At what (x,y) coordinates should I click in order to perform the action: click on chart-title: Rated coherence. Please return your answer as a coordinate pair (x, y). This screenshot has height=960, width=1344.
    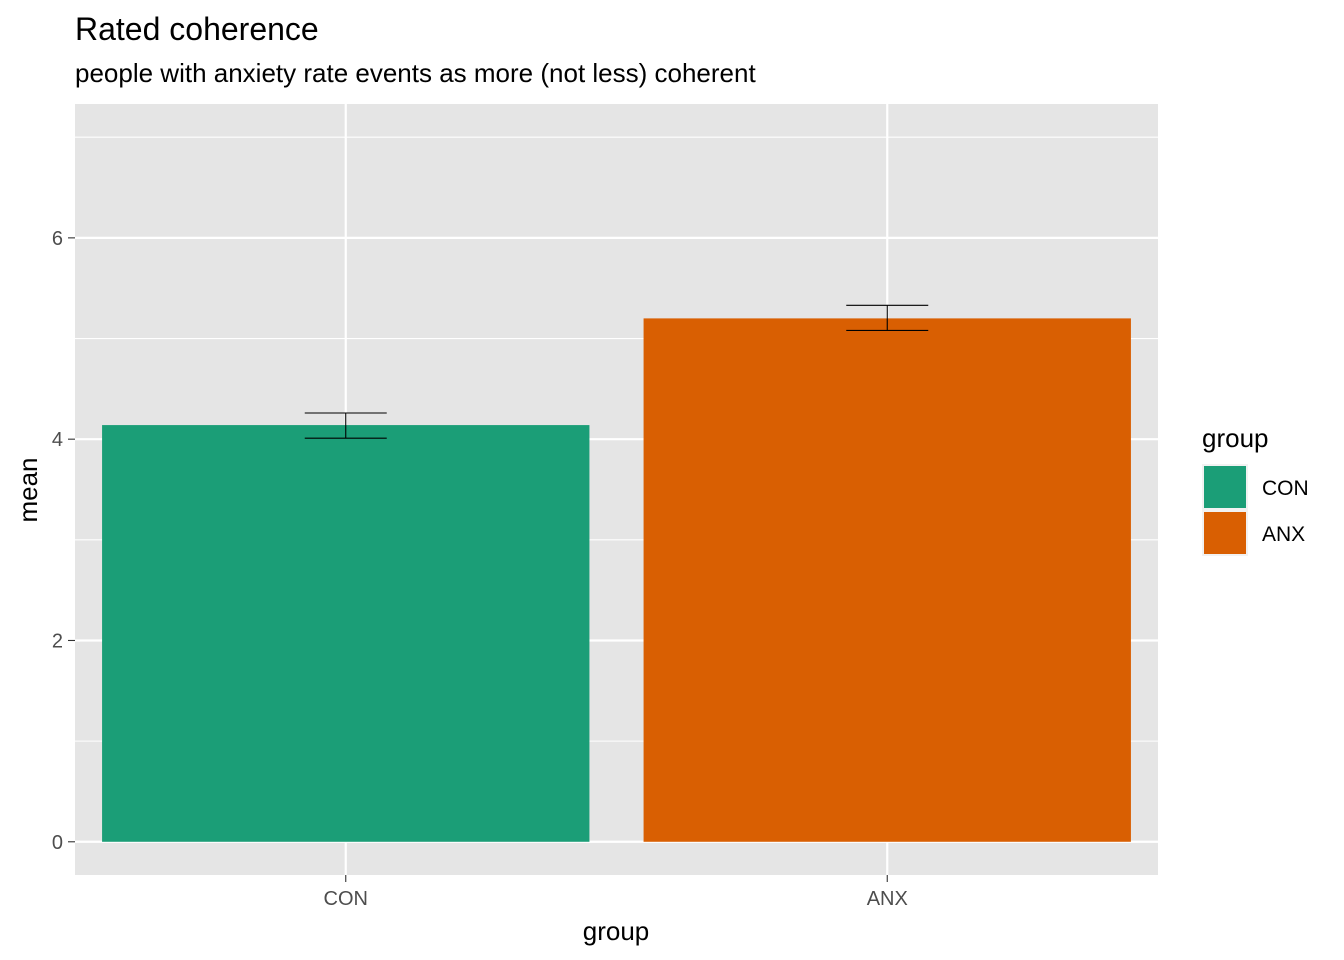
    Looking at the image, I should click on (197, 29).